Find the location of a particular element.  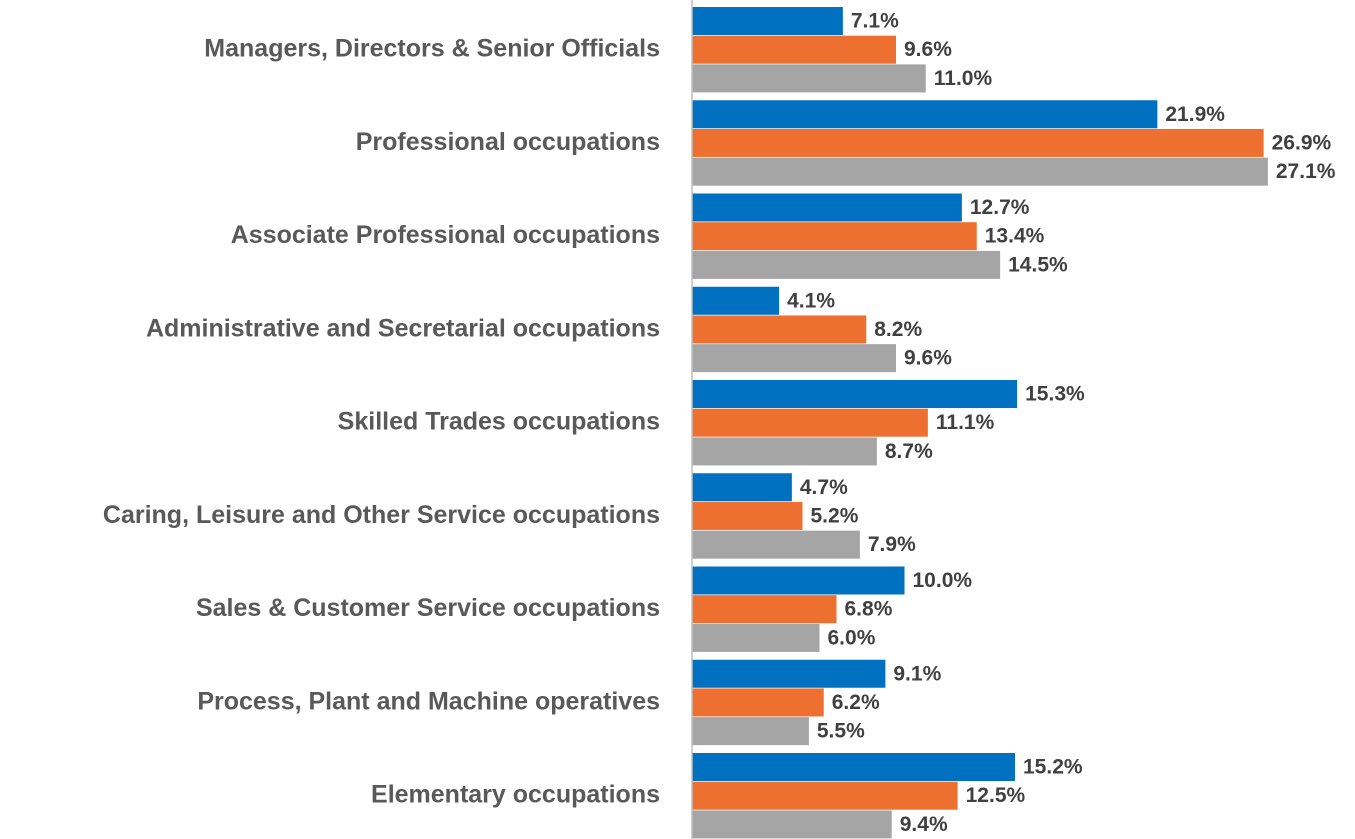

value-label: 12.7% is located at coordinates (1000, 207).